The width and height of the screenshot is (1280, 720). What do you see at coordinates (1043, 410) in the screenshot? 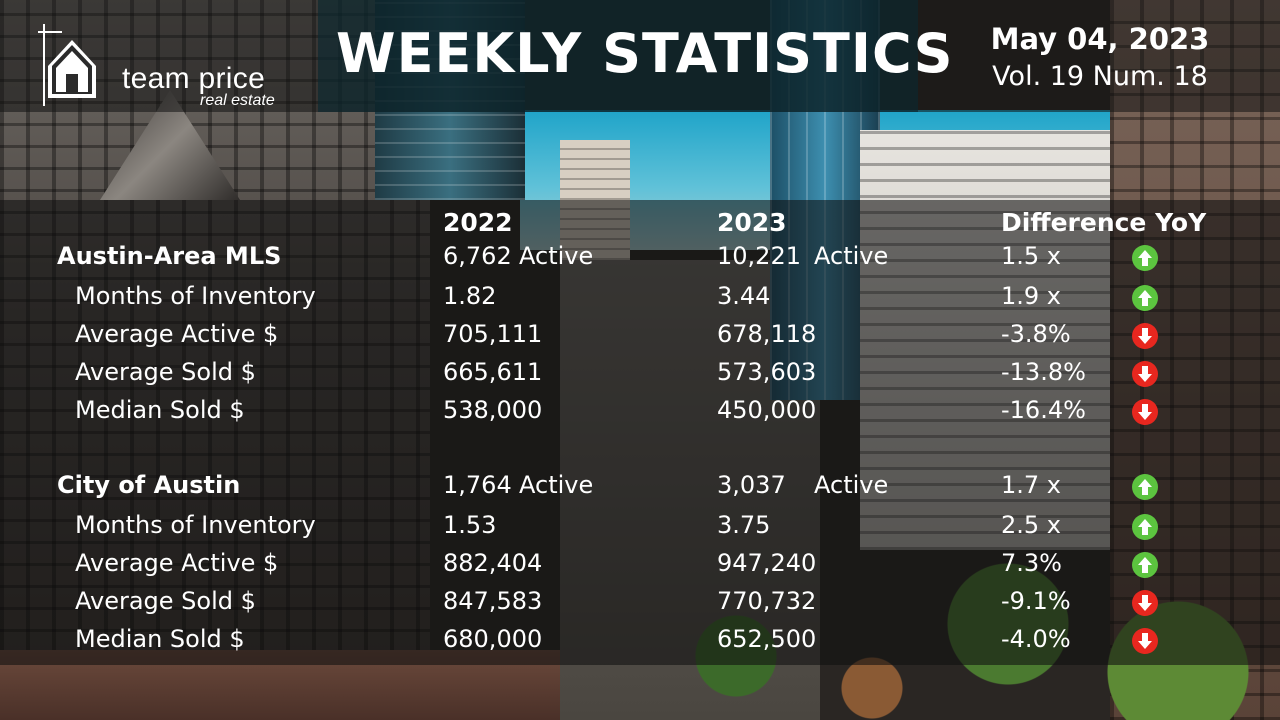
I see `difference-value: -16.4%` at bounding box center [1043, 410].